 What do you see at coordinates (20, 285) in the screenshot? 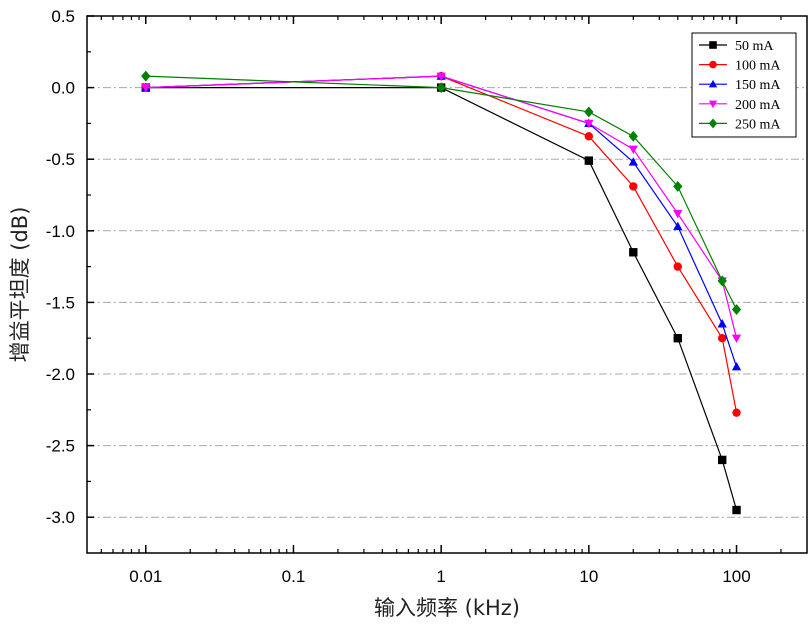
I see `y-axis-title: 增益平坦度 (dB)` at bounding box center [20, 285].